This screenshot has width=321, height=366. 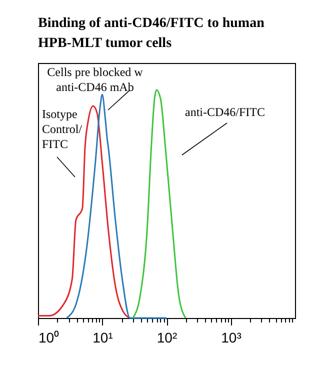 I want to click on x-tick-label: 10³, so click(x=231, y=338).